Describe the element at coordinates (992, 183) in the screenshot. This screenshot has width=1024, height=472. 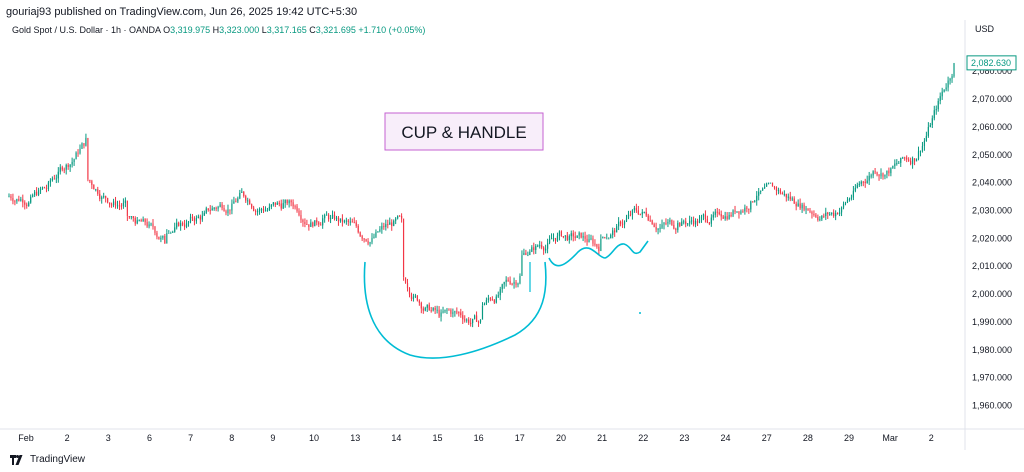
I see `y-tick-label: 2,040.000` at that location.